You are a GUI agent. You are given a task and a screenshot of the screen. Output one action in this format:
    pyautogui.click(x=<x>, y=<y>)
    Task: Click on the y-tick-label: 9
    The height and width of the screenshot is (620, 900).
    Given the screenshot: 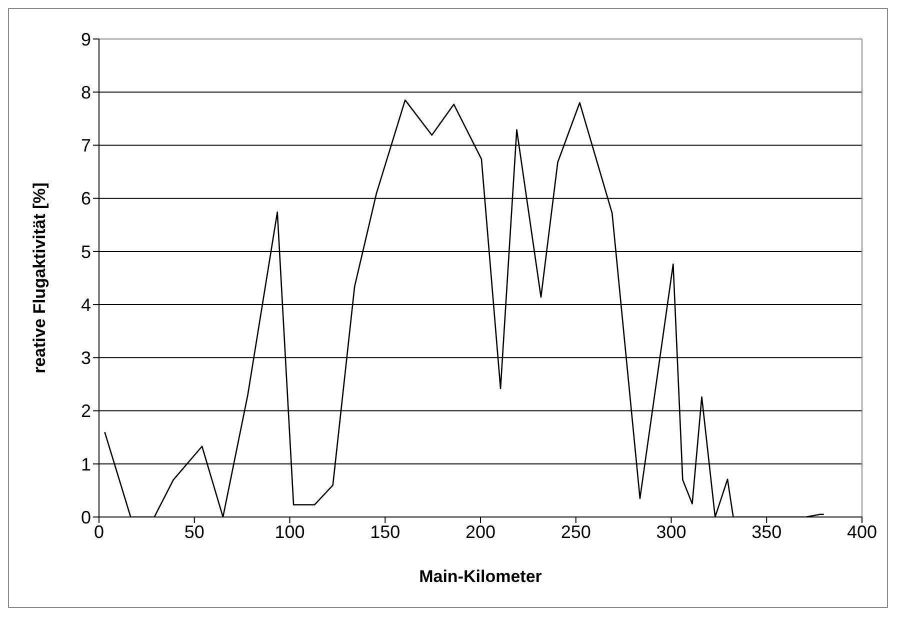 What is the action you would take?
    pyautogui.click(x=85, y=39)
    